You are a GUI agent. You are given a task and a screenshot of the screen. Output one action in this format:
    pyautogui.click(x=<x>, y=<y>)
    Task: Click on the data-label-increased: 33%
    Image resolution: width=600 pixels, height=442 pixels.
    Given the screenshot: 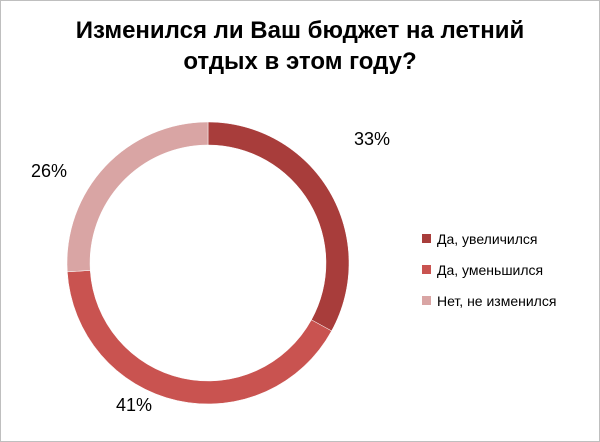 What is the action you would take?
    pyautogui.click(x=372, y=139)
    